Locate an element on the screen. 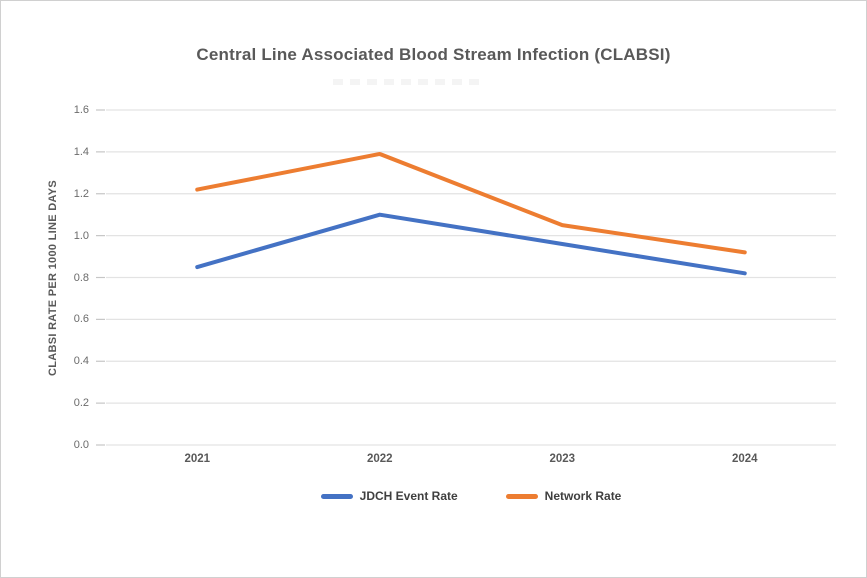 The width and height of the screenshot is (867, 578). y-tick-label: 0.2 is located at coordinates (81, 403).